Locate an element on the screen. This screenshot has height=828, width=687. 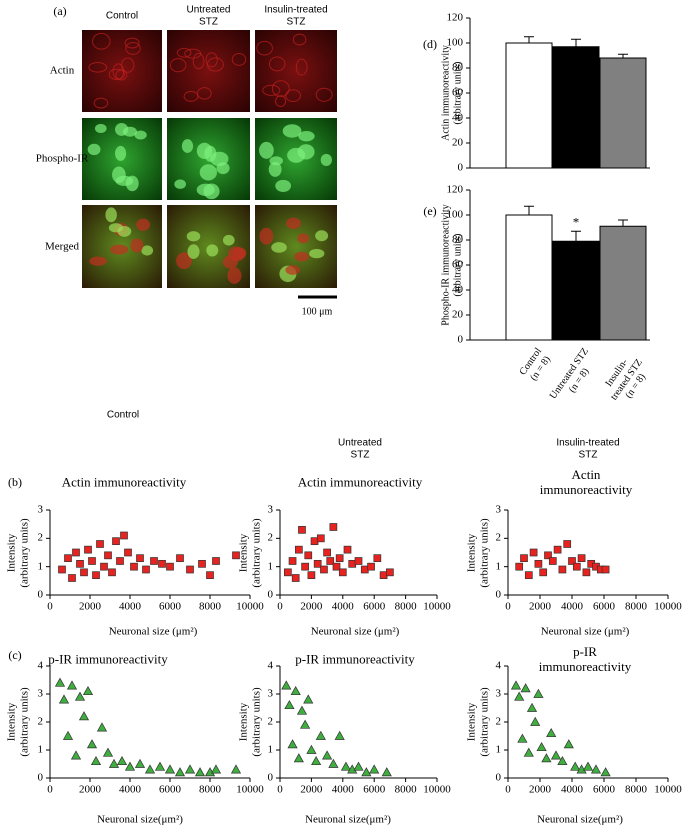
panel-label: (d) is located at coordinates (430, 44).